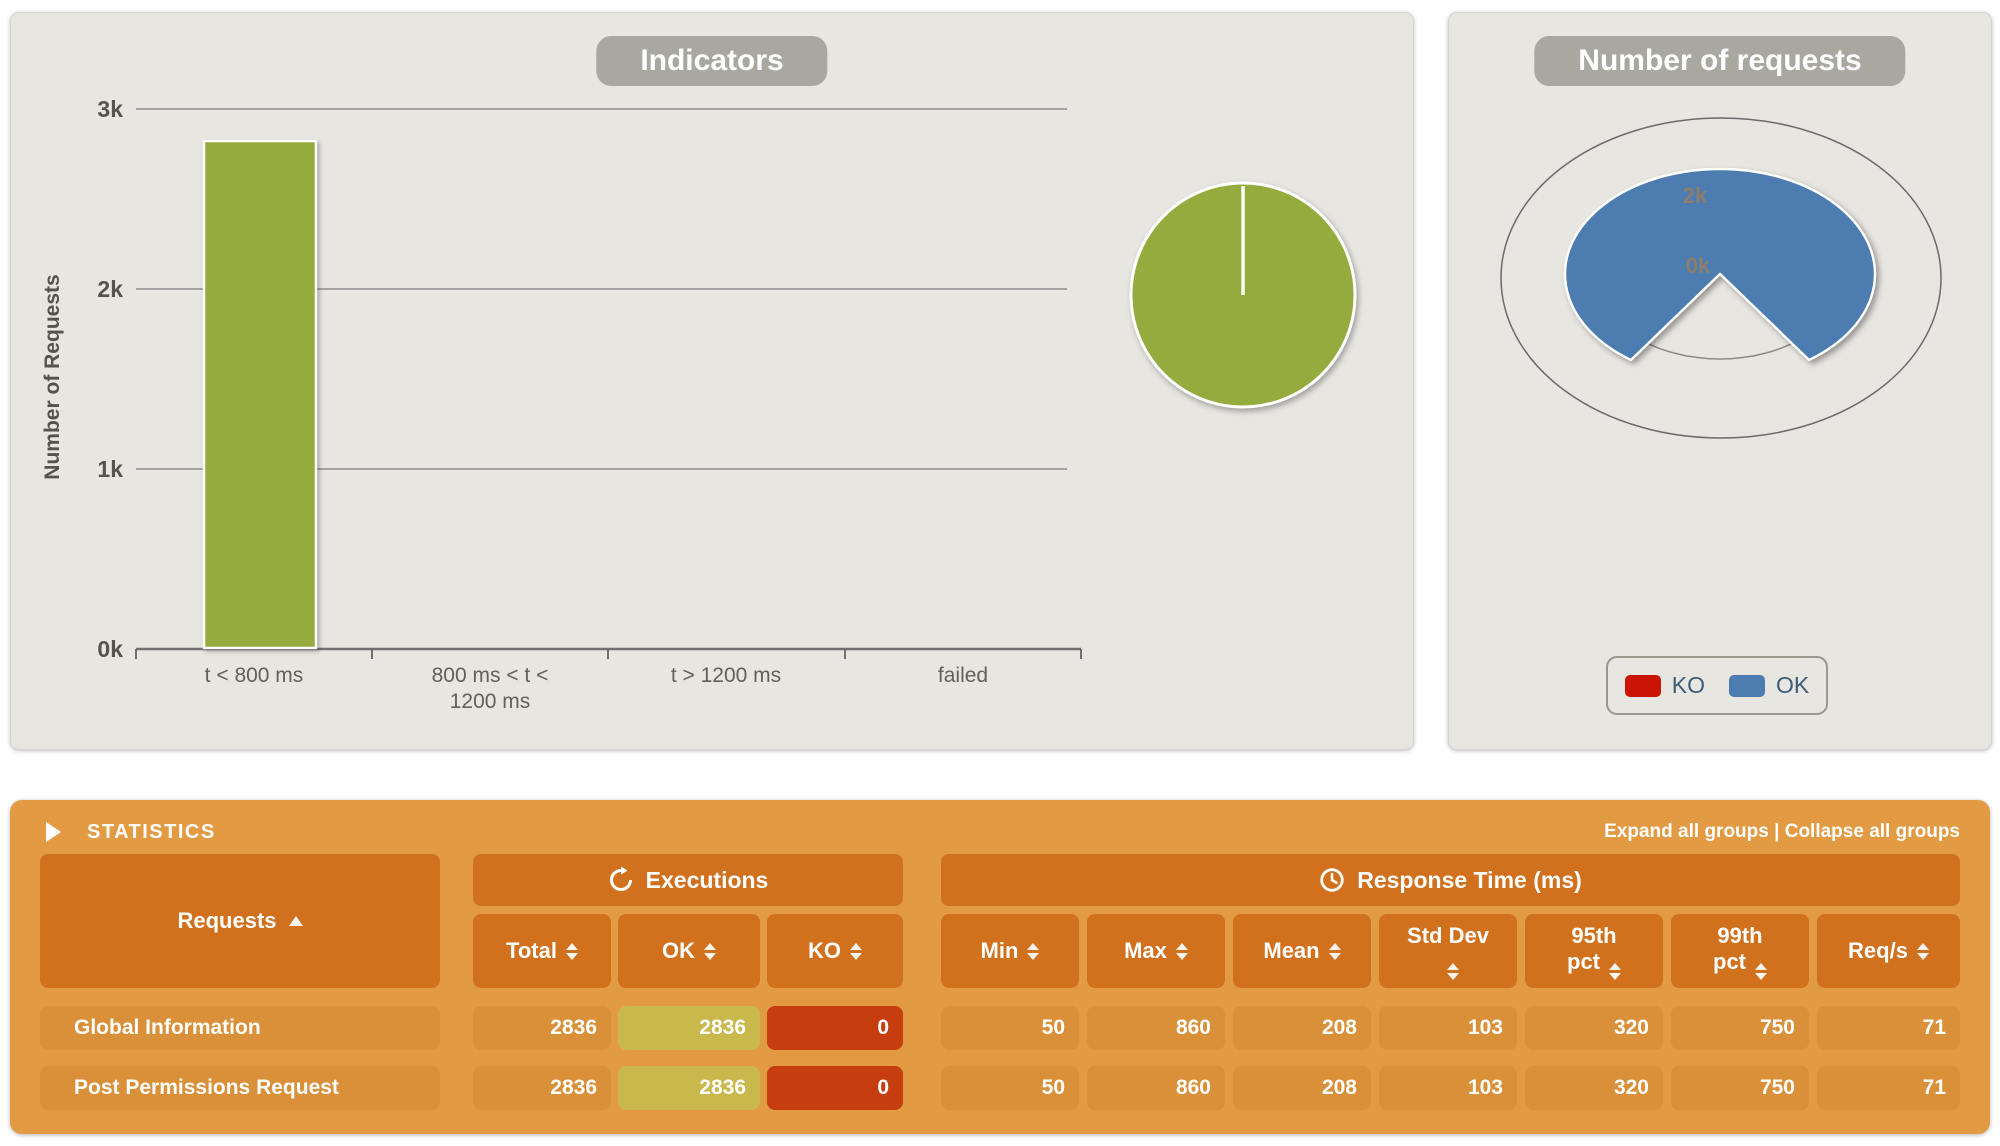  I want to click on number-of-requests-chart, so click(1721, 278).